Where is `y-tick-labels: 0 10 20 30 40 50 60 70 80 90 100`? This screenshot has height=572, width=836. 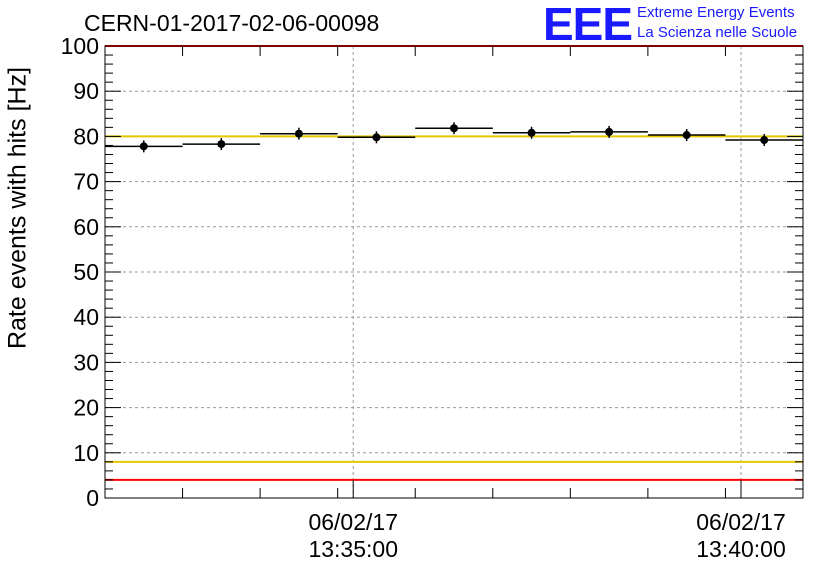 y-tick-labels: 0 10 20 30 40 50 60 70 80 90 100 is located at coordinates (80, 272).